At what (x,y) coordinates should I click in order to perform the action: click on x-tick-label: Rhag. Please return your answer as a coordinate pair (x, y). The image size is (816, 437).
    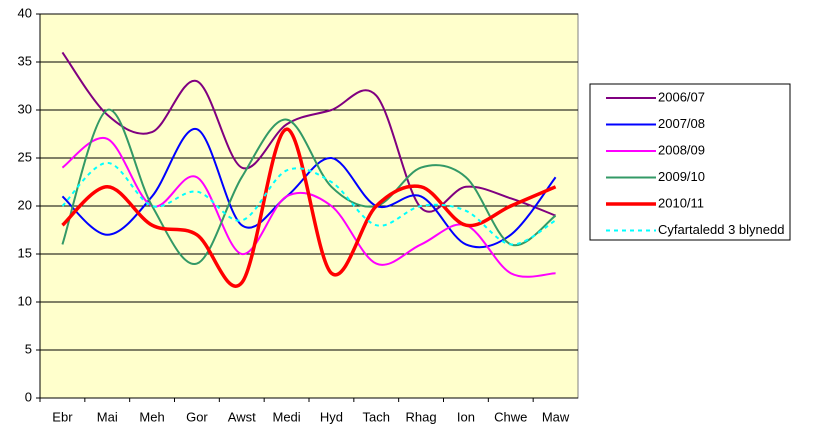
    Looking at the image, I should click on (421, 416).